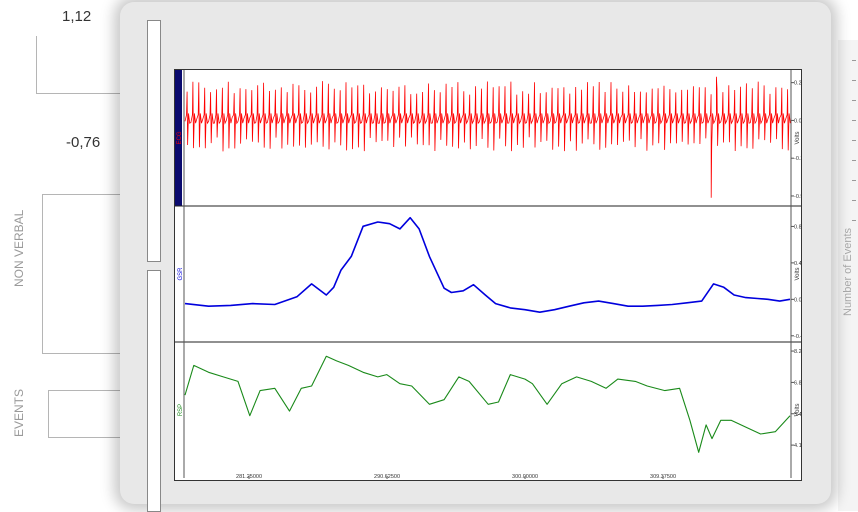 This screenshot has height=512, width=858. What do you see at coordinates (797, 159) in the screenshot?
I see `y-tick-label: -0.268555` at bounding box center [797, 159].